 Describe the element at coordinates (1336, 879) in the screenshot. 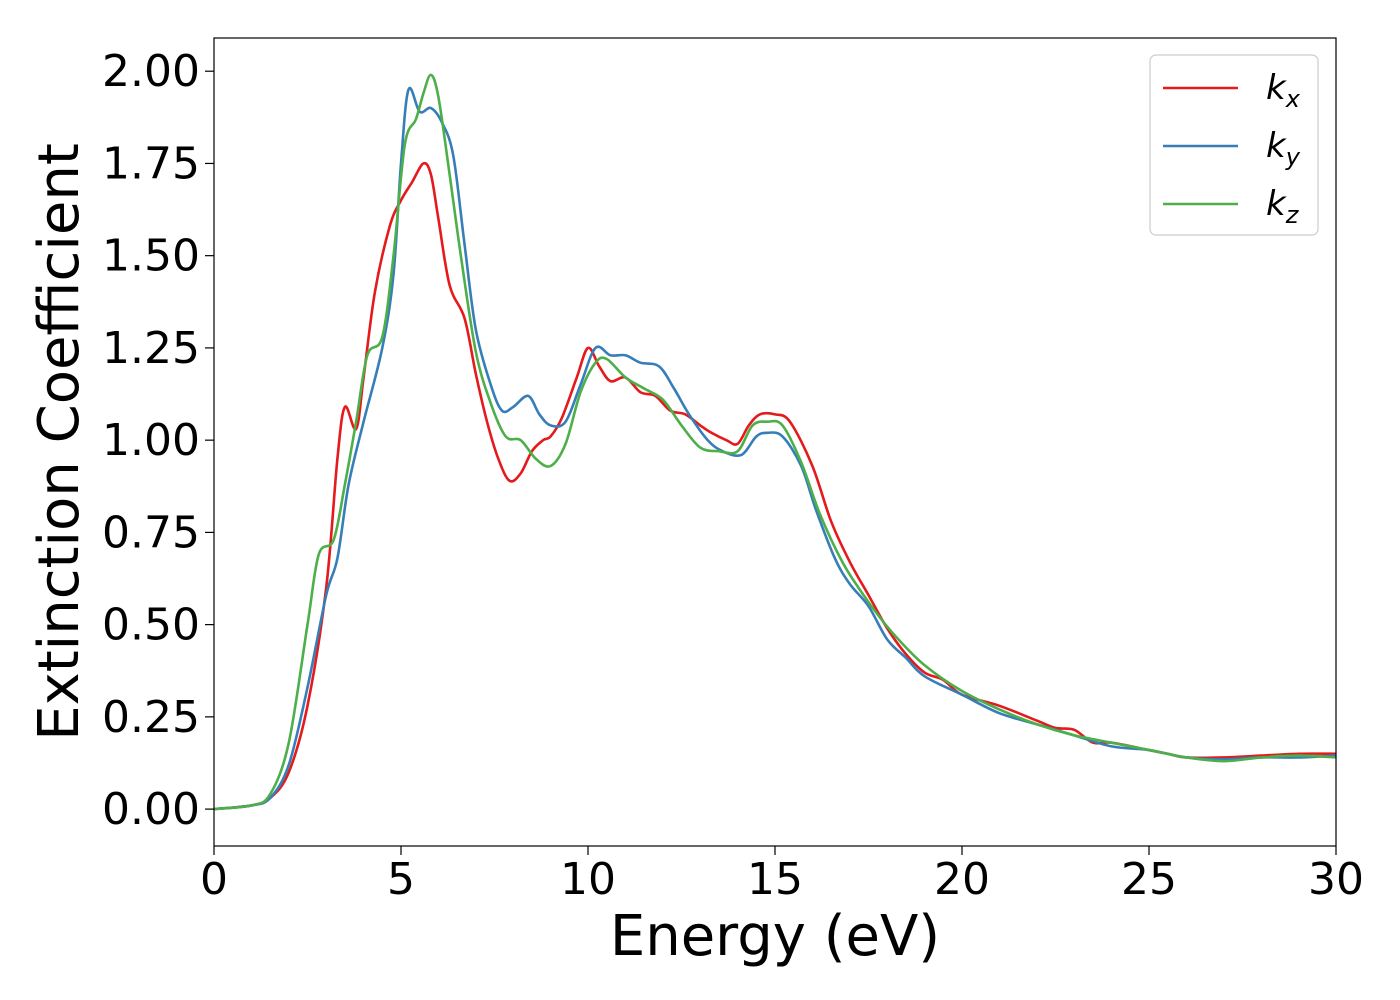

I see `x-tick-label: 30` at that location.